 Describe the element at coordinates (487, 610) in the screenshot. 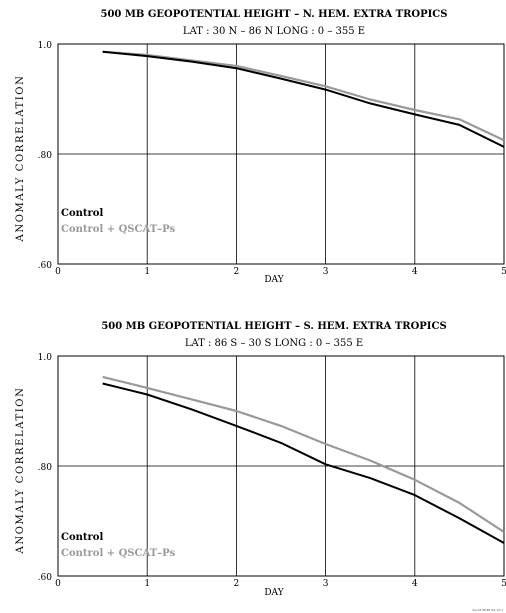

I see `footer-text: Sacc8 NCEP 09-13-1` at that location.